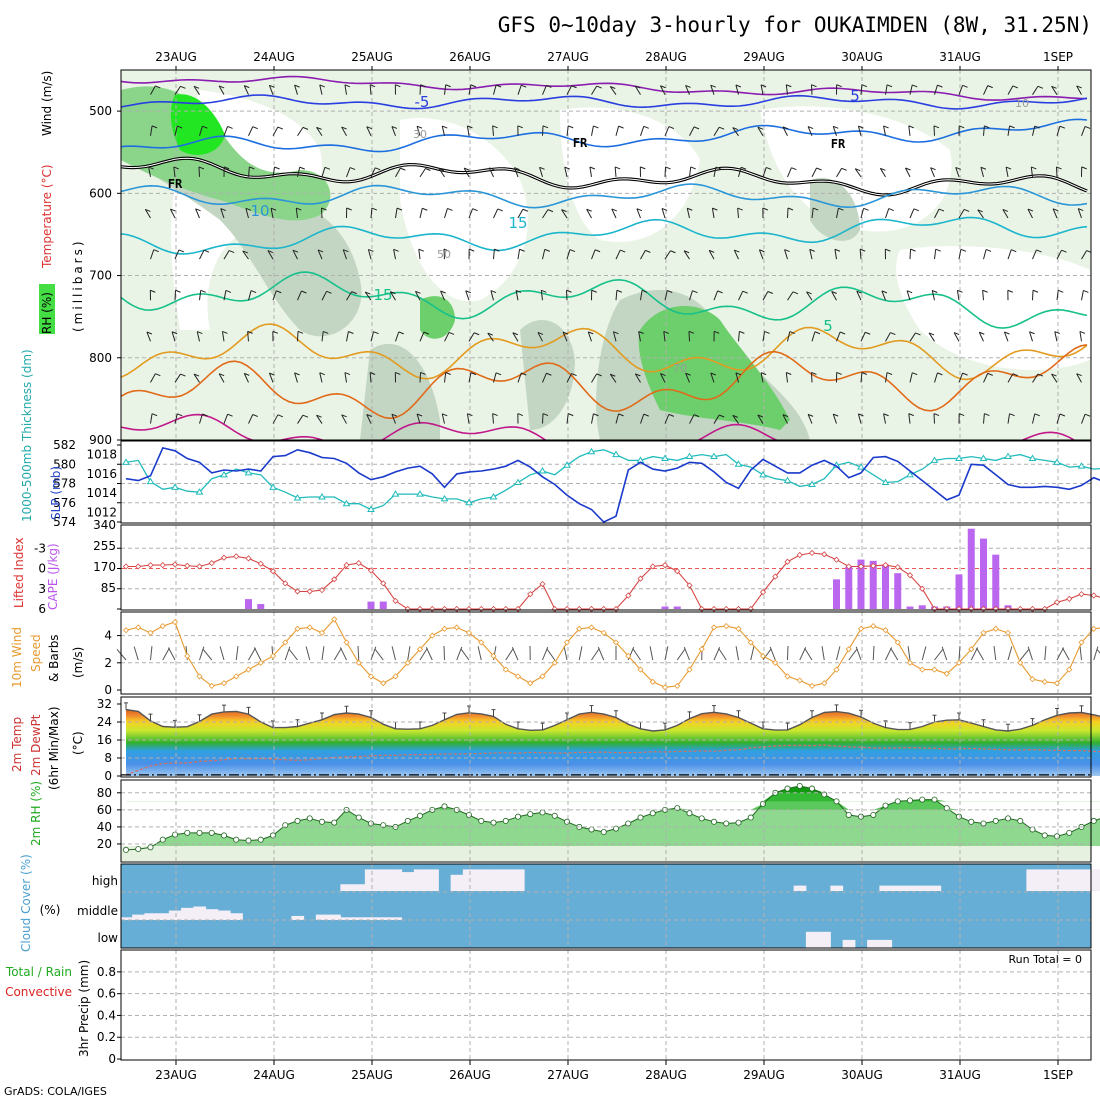  Describe the element at coordinates (108, 690) in the screenshot. I see `tick-label: 0` at that location.